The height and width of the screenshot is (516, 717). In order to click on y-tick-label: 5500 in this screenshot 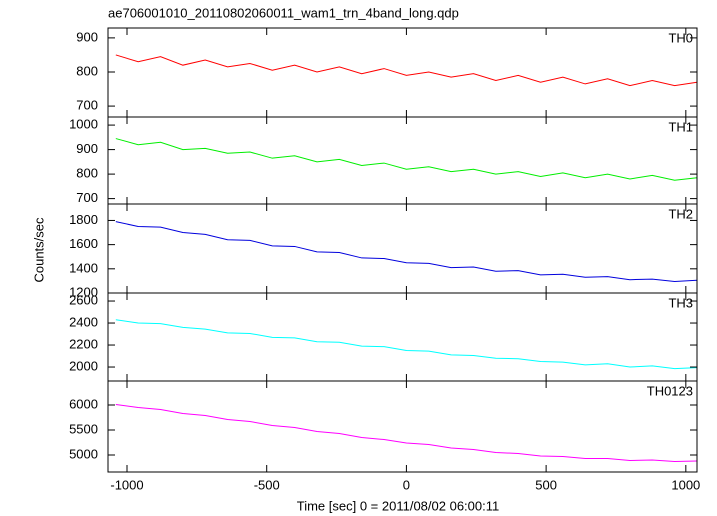, I will do `click(83, 428)`.